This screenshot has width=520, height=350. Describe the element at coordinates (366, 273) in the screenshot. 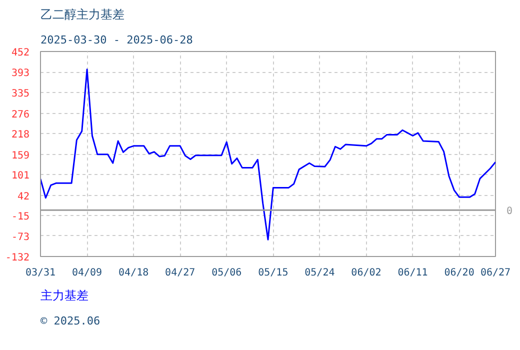

I see `x-tick-label: 06/02` at that location.